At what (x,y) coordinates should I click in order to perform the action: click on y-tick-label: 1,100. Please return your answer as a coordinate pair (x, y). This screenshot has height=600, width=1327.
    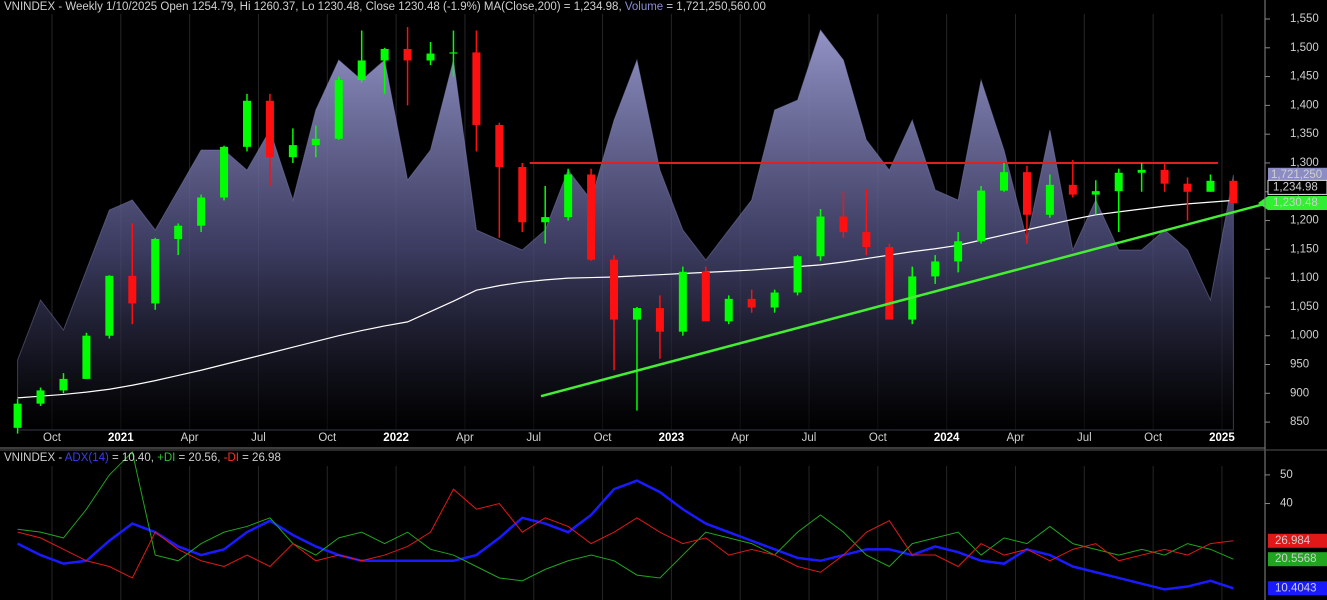
    Looking at the image, I should click on (1304, 278).